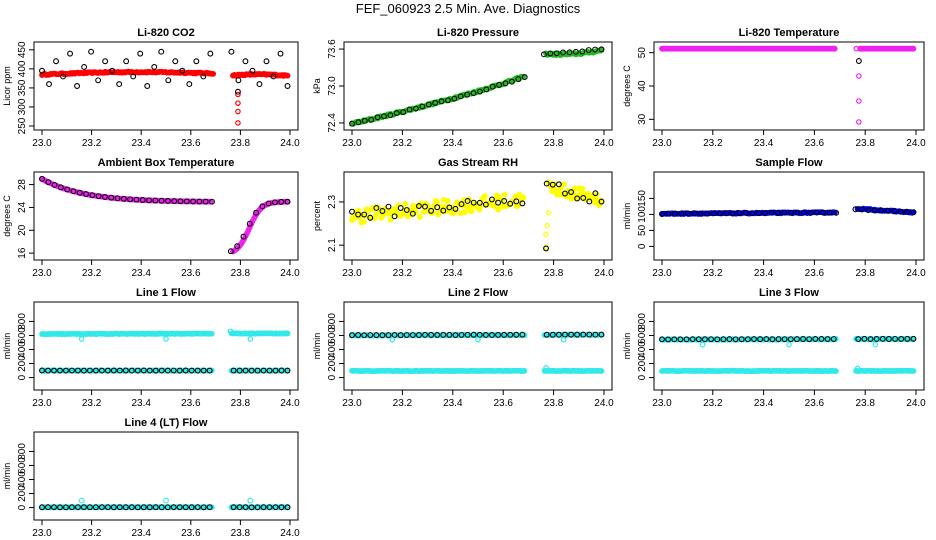 This screenshot has height=540, width=936. What do you see at coordinates (317, 86) in the screenshot?
I see `y-axis-label: kPa` at bounding box center [317, 86].